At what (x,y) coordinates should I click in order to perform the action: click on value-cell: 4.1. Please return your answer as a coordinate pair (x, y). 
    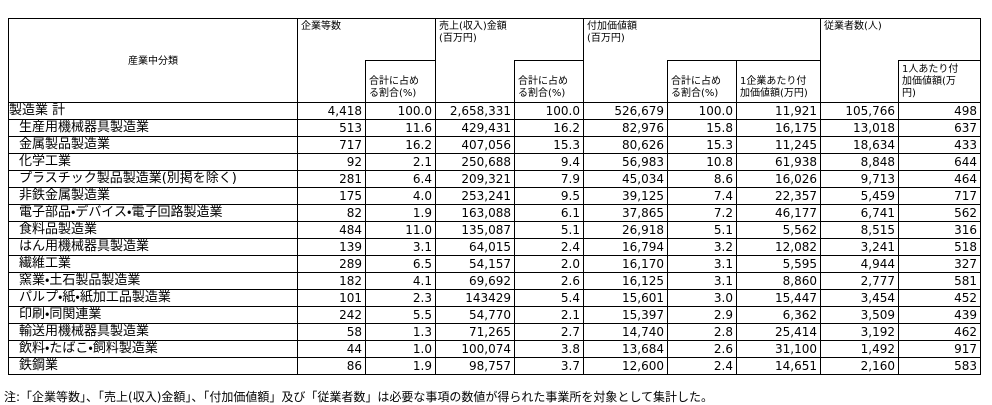
    Looking at the image, I should click on (400, 281).